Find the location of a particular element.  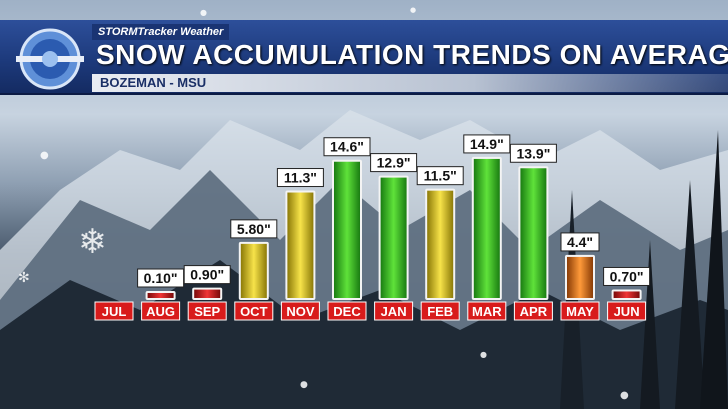

month-label-jul: JUL is located at coordinates (114, 311).